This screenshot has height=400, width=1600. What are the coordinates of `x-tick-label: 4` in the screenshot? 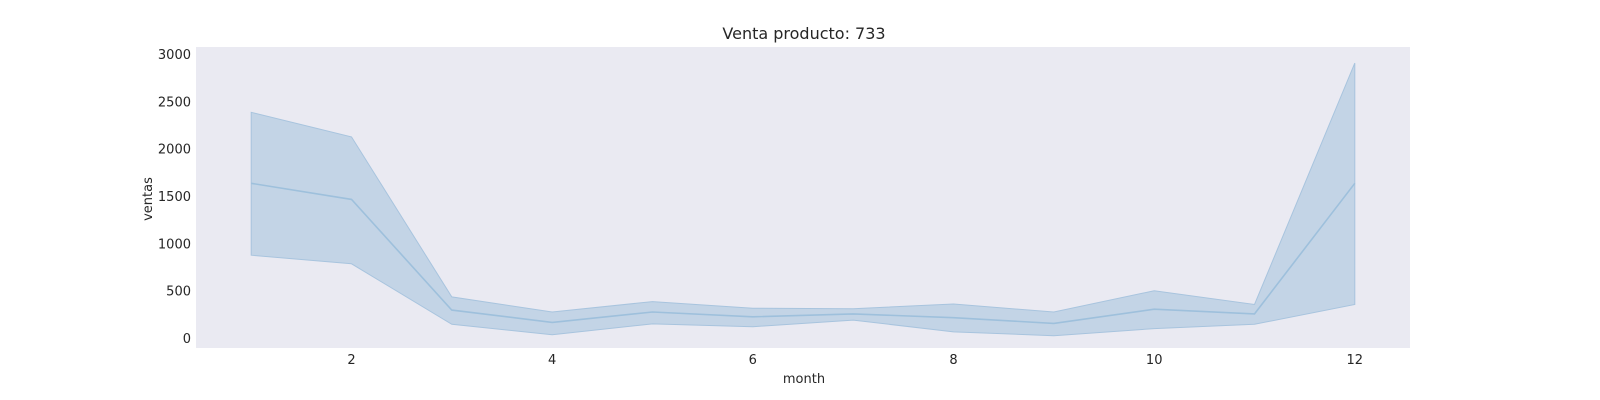 It's located at (552, 360).